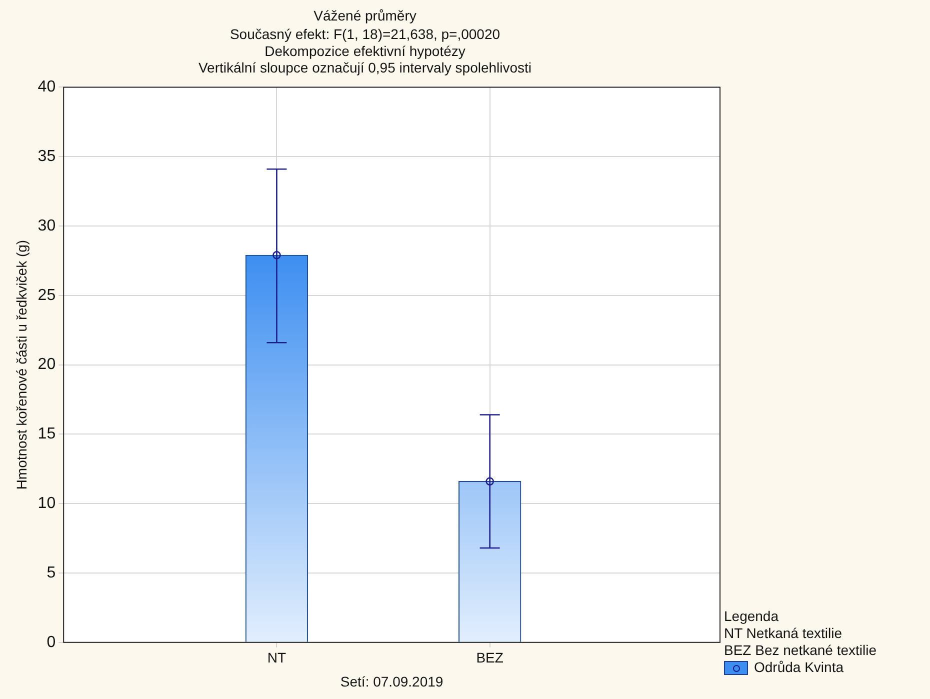 This screenshot has width=930, height=699. Describe the element at coordinates (51, 573) in the screenshot. I see `y-tick-label: 5` at that location.